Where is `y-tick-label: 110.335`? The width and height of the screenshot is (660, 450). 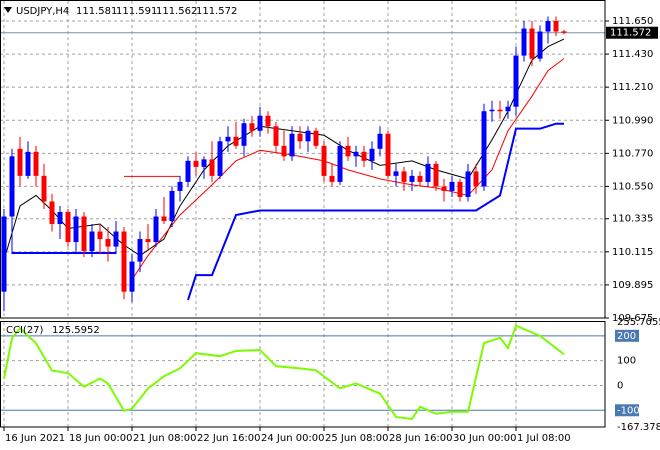 y-tick-label: 110.335 is located at coordinates (632, 219).